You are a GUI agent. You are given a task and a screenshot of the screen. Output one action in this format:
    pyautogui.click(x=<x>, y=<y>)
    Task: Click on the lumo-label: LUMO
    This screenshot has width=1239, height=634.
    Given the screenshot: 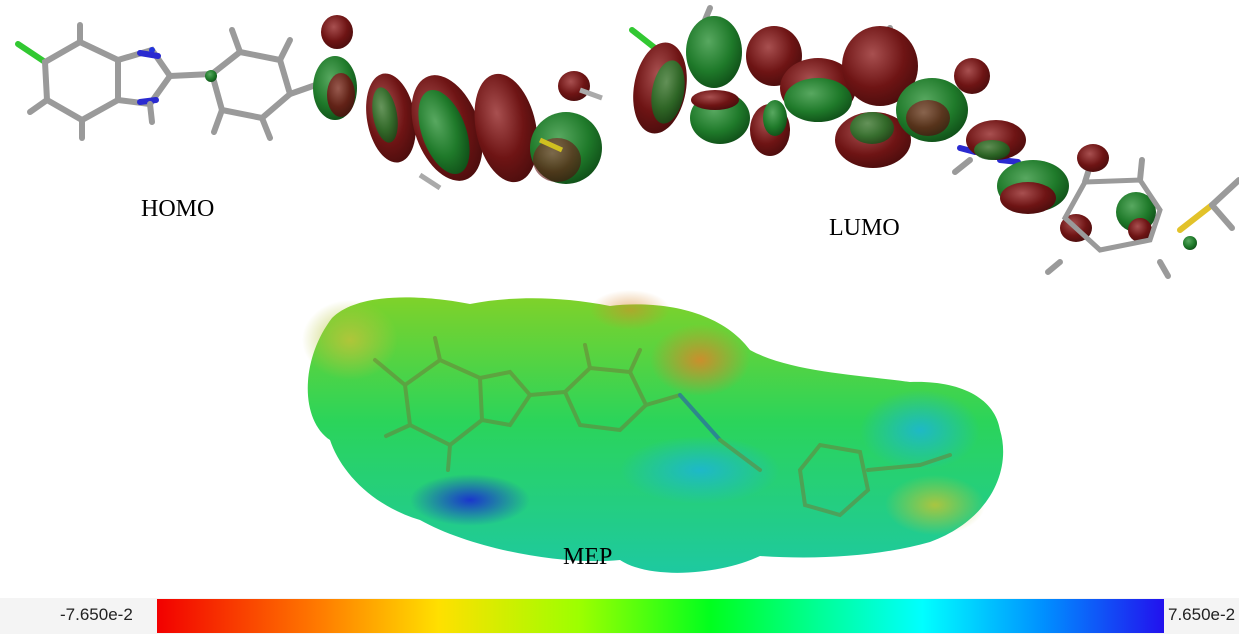 What is the action you would take?
    pyautogui.click(x=864, y=228)
    